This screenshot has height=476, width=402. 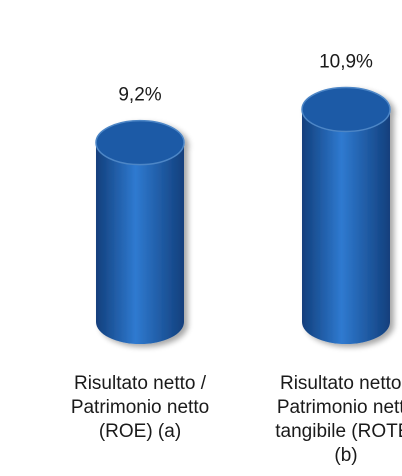 What do you see at coordinates (139, 95) in the screenshot?
I see `data-label-1: 9,2%` at bounding box center [139, 95].